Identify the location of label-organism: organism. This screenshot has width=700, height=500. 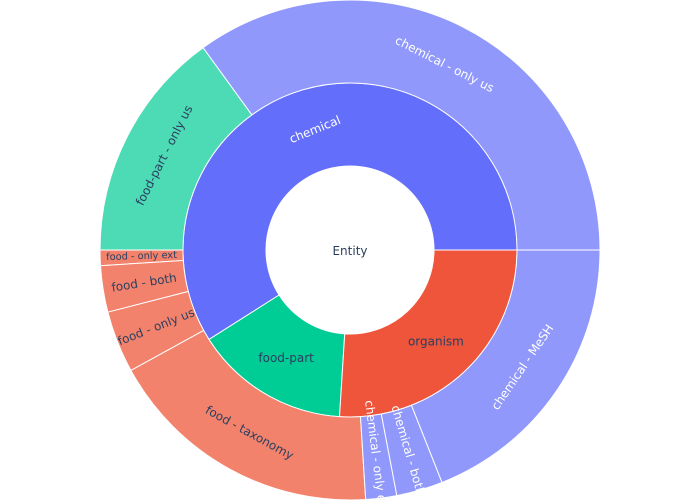
(436, 341).